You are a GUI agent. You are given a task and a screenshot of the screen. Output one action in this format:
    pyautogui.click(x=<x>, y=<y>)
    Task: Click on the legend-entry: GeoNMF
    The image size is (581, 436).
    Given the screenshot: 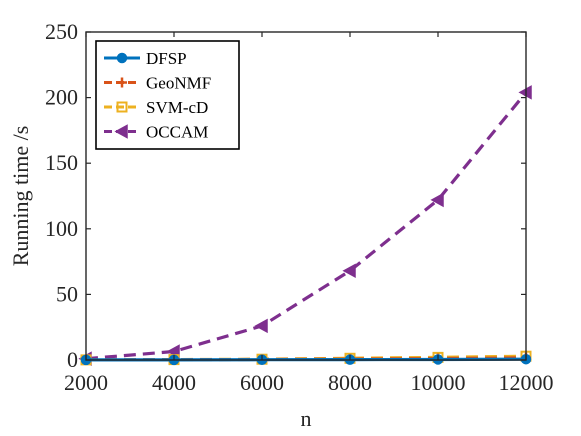 What is the action you would take?
    pyautogui.click(x=157, y=83)
    